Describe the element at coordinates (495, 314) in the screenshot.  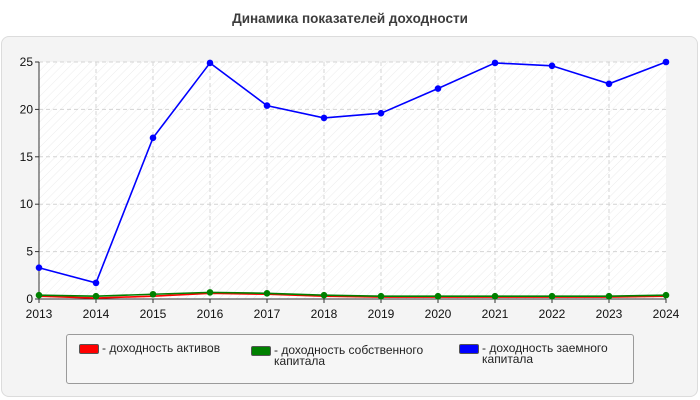
I see `x-tick-label: 2021` at that location.